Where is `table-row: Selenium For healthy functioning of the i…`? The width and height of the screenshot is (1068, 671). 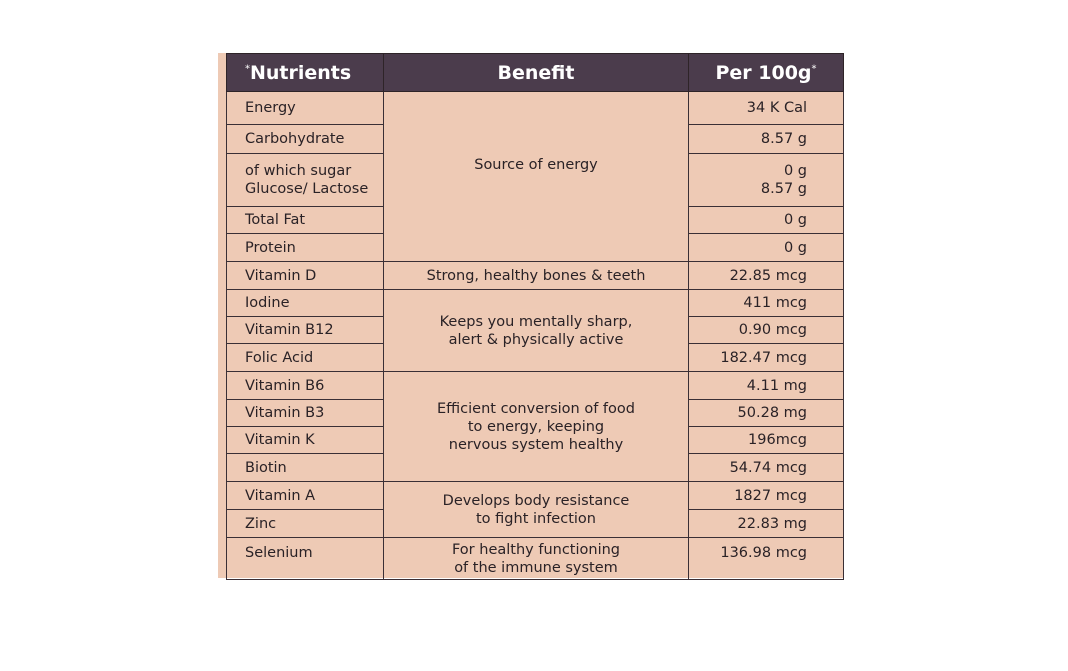 table-row: Selenium For healthy functioning of the i… is located at coordinates (535, 558).